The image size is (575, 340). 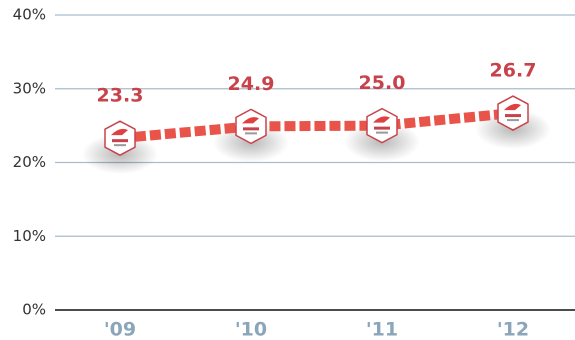 I want to click on value-label: 25.0, so click(x=382, y=83).